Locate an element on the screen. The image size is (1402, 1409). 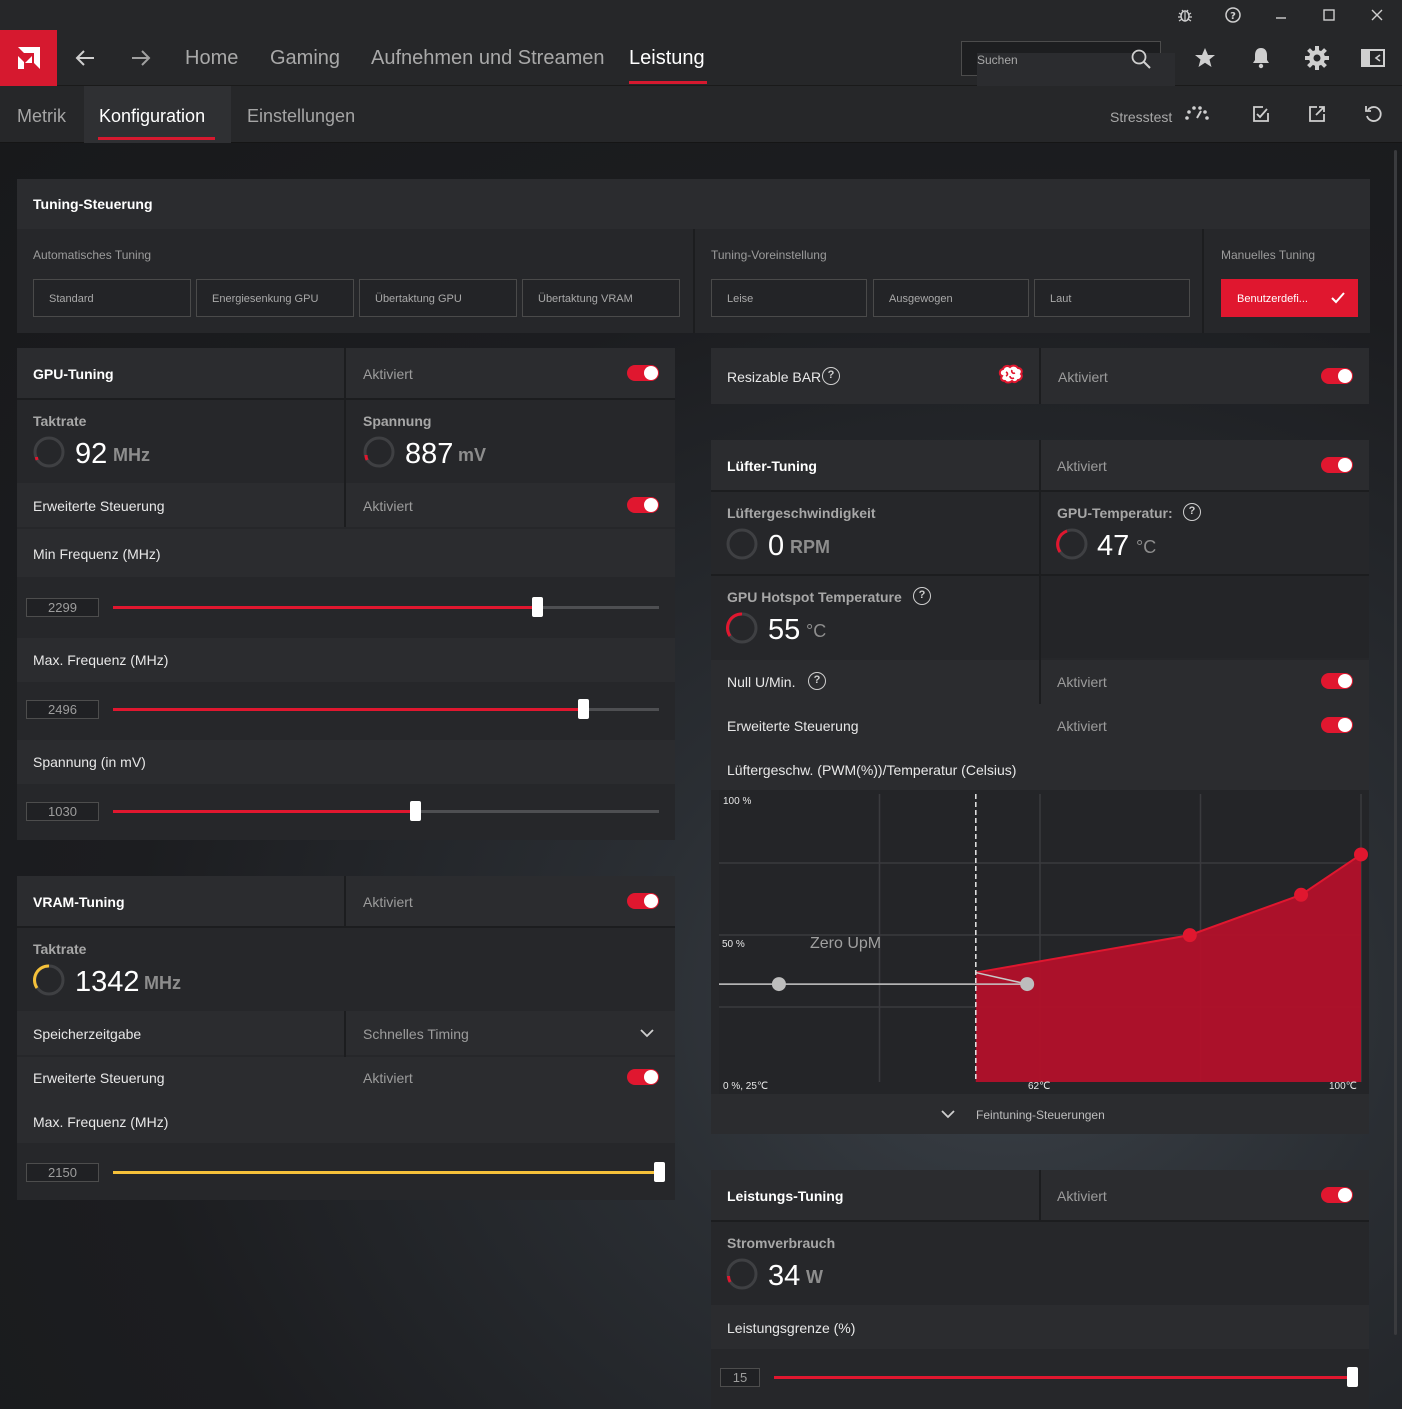
auto-power-save-button: Energiesenkung GPU is located at coordinates (275, 298).